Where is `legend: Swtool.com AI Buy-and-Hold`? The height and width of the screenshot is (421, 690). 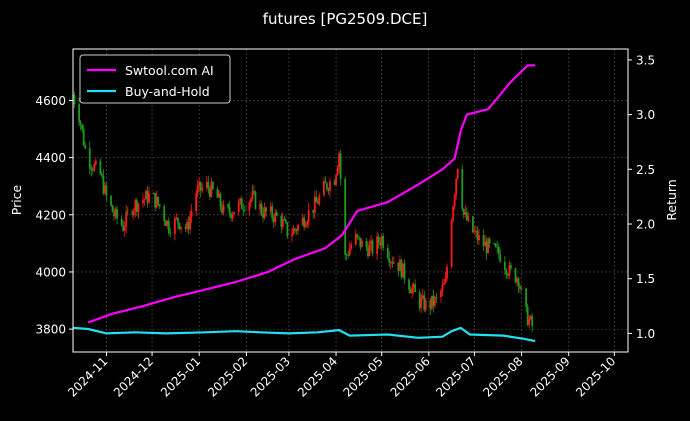 legend: Swtool.com AI Buy-and-Hold is located at coordinates (155, 79).